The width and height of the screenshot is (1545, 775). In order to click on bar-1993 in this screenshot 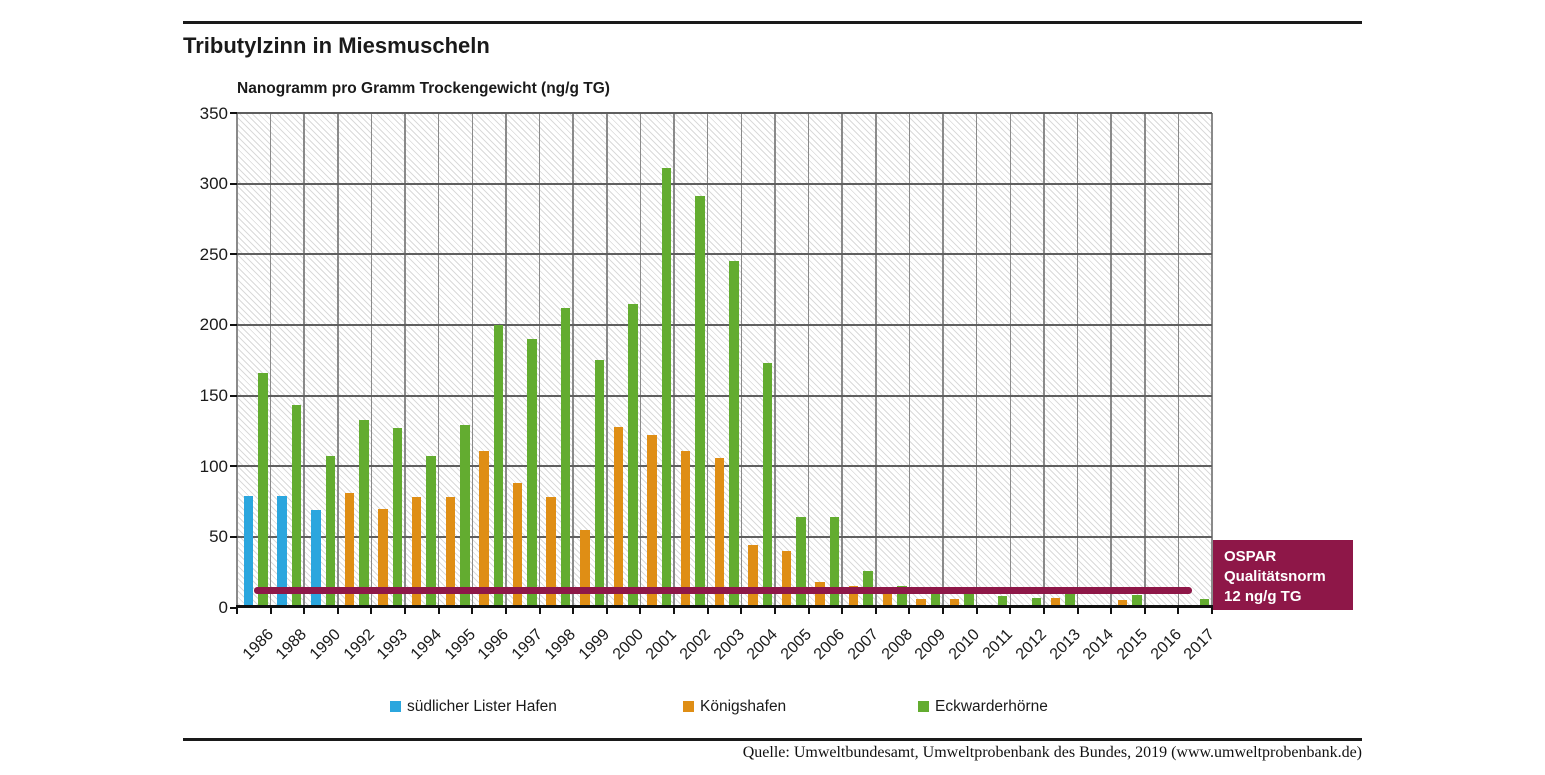, I will do `click(397, 518)`.